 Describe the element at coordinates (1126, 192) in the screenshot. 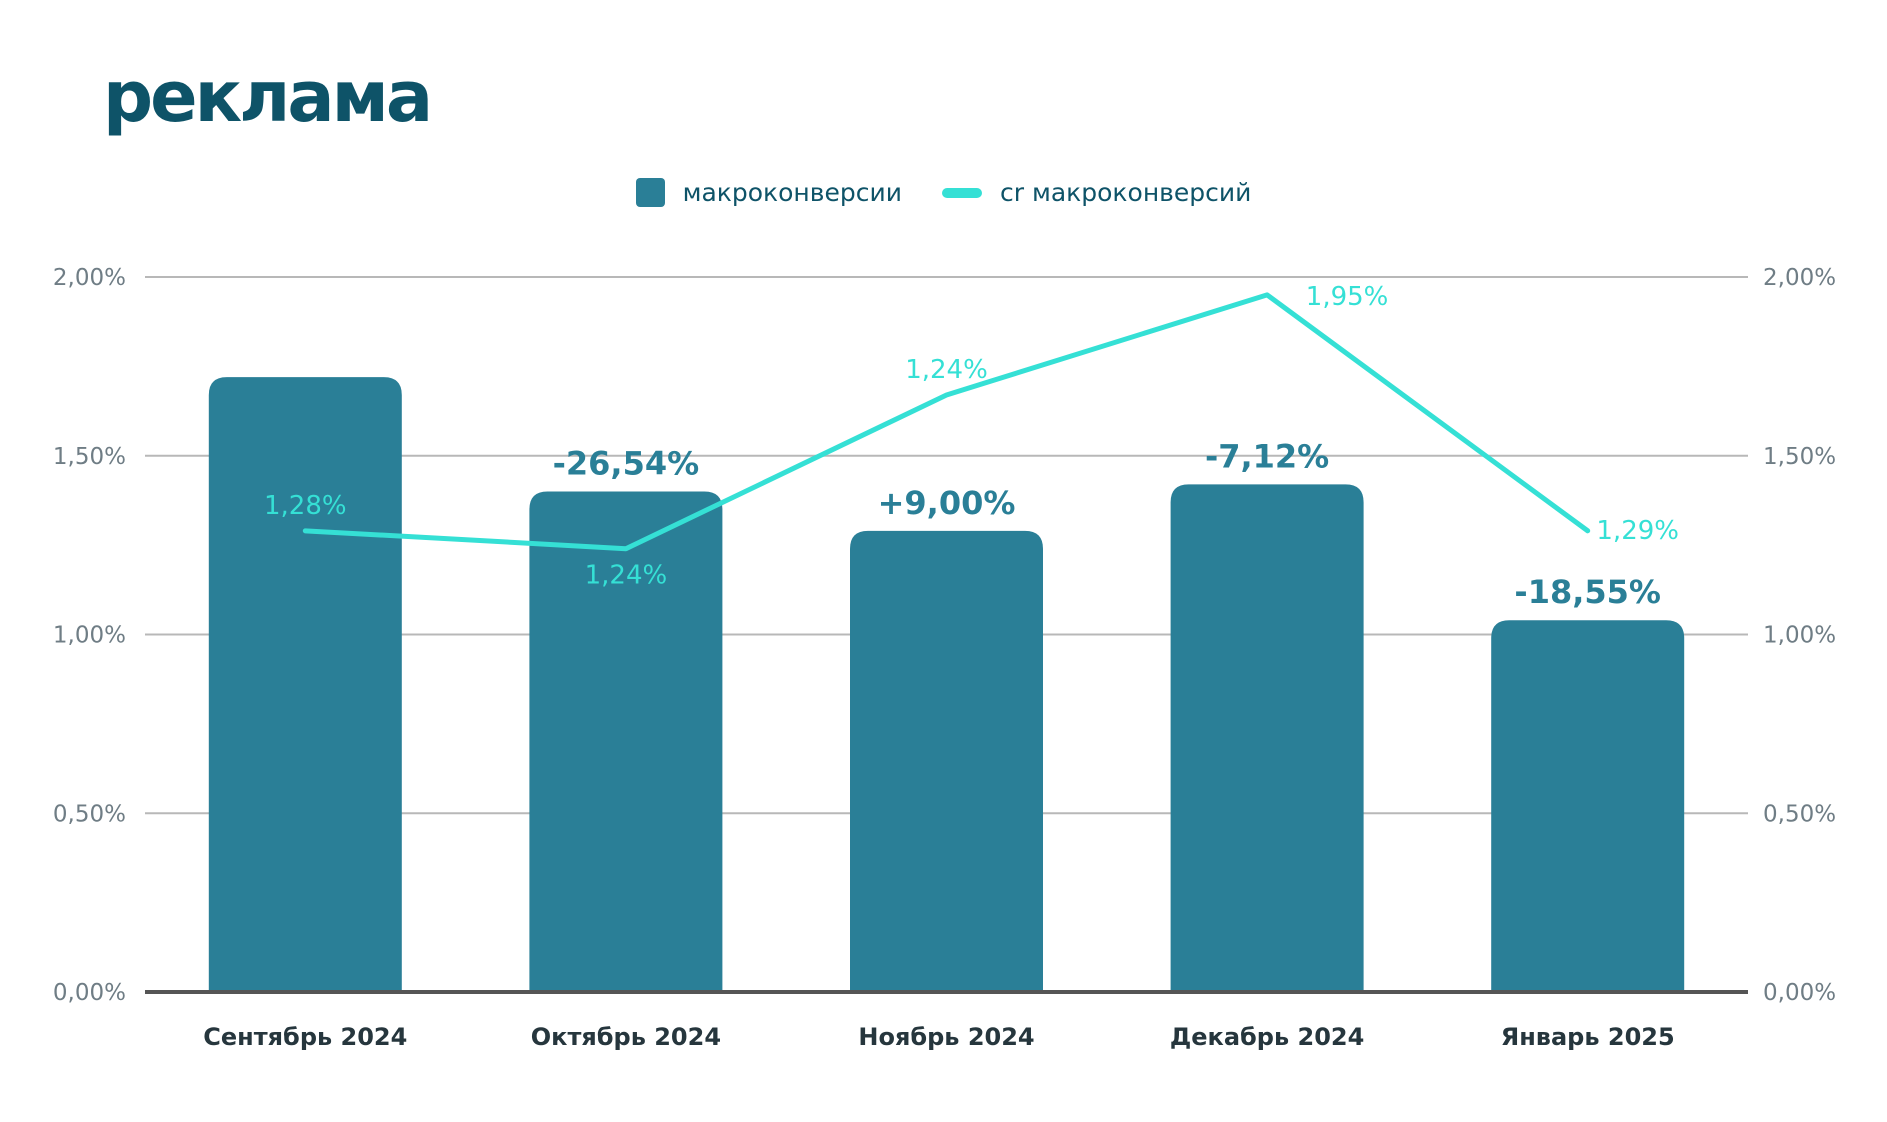

I see `legend-line-label: cr макроконверсий` at that location.